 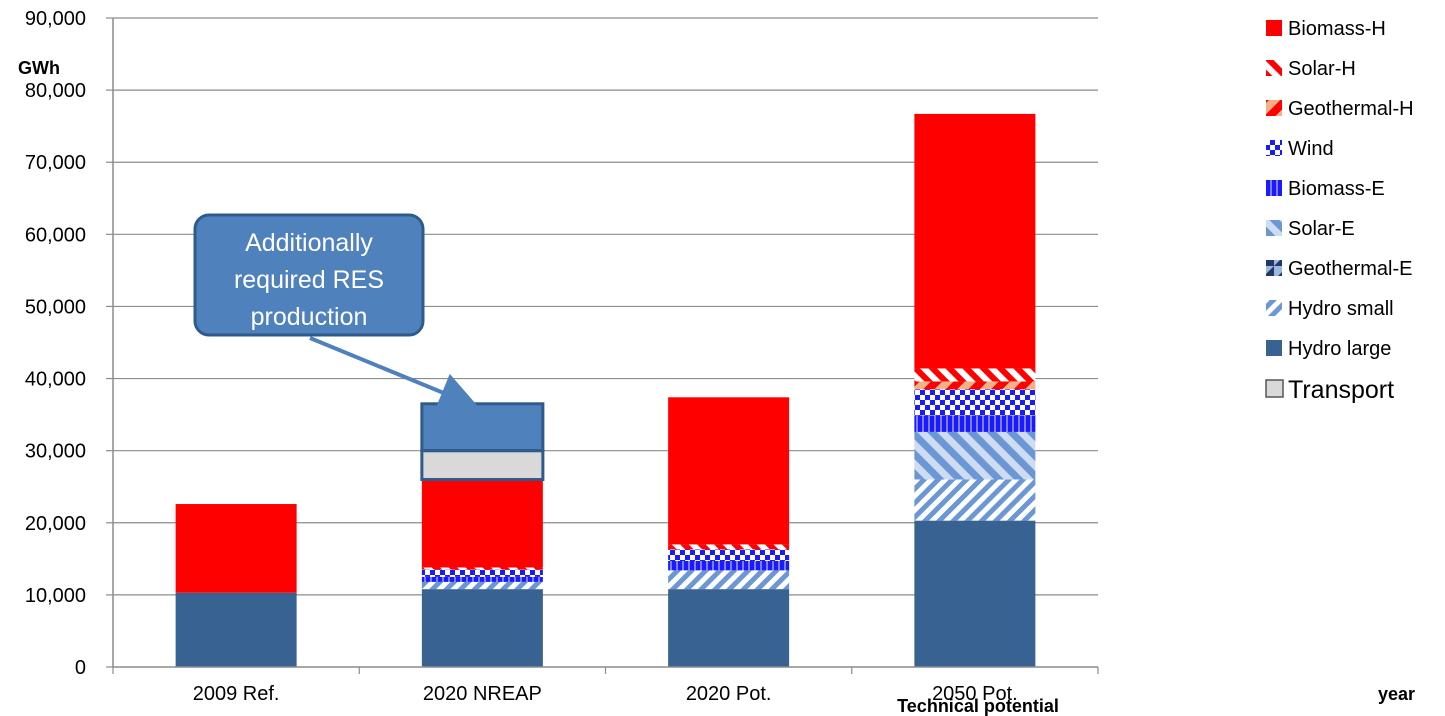 I want to click on callout-text-line: required RES, so click(x=309, y=280).